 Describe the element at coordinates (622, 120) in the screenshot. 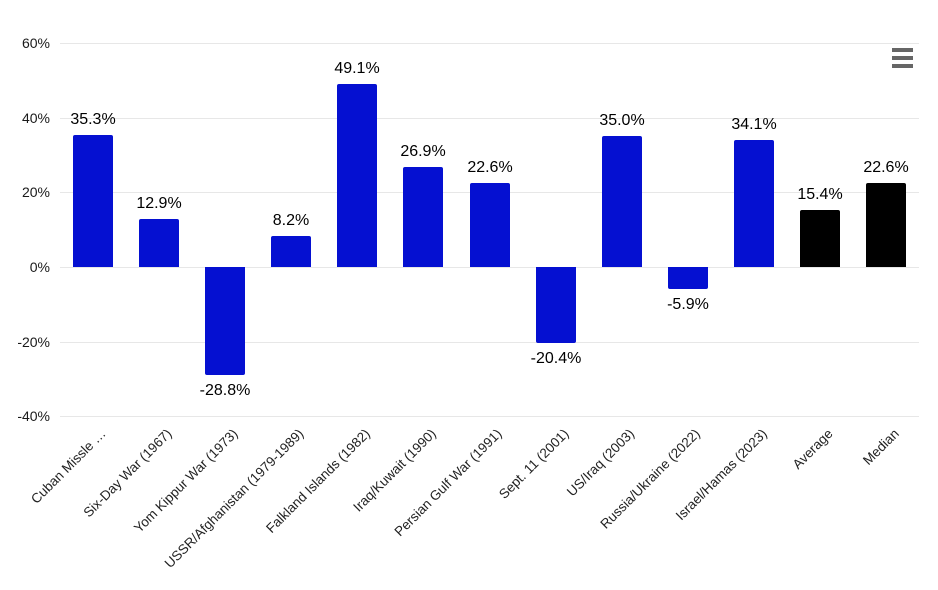

I see `bar-value-label: 35.0%` at that location.